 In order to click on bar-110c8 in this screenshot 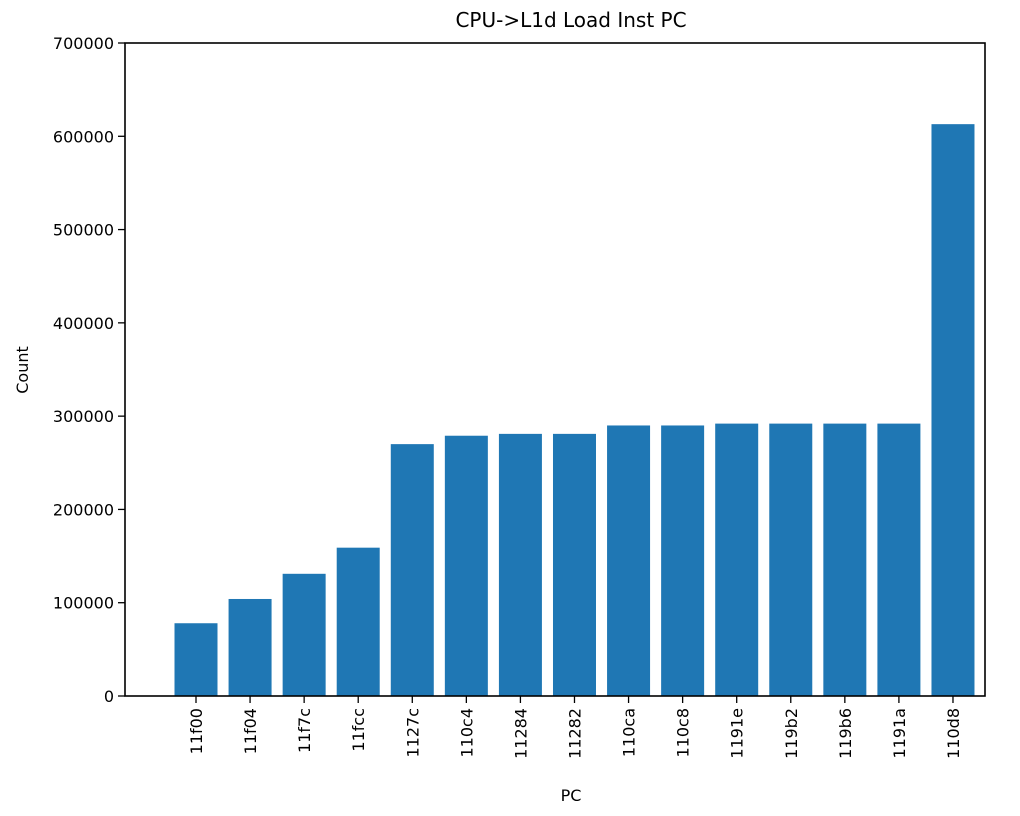, I will do `click(683, 560)`.